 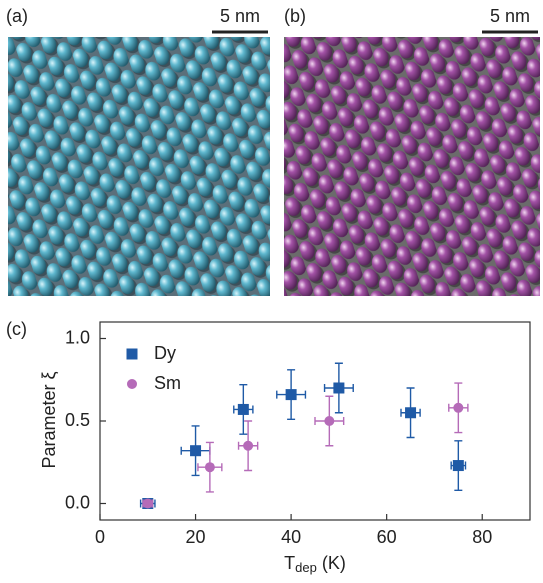 What do you see at coordinates (165, 353) in the screenshot?
I see `legend-label: Dy` at bounding box center [165, 353].